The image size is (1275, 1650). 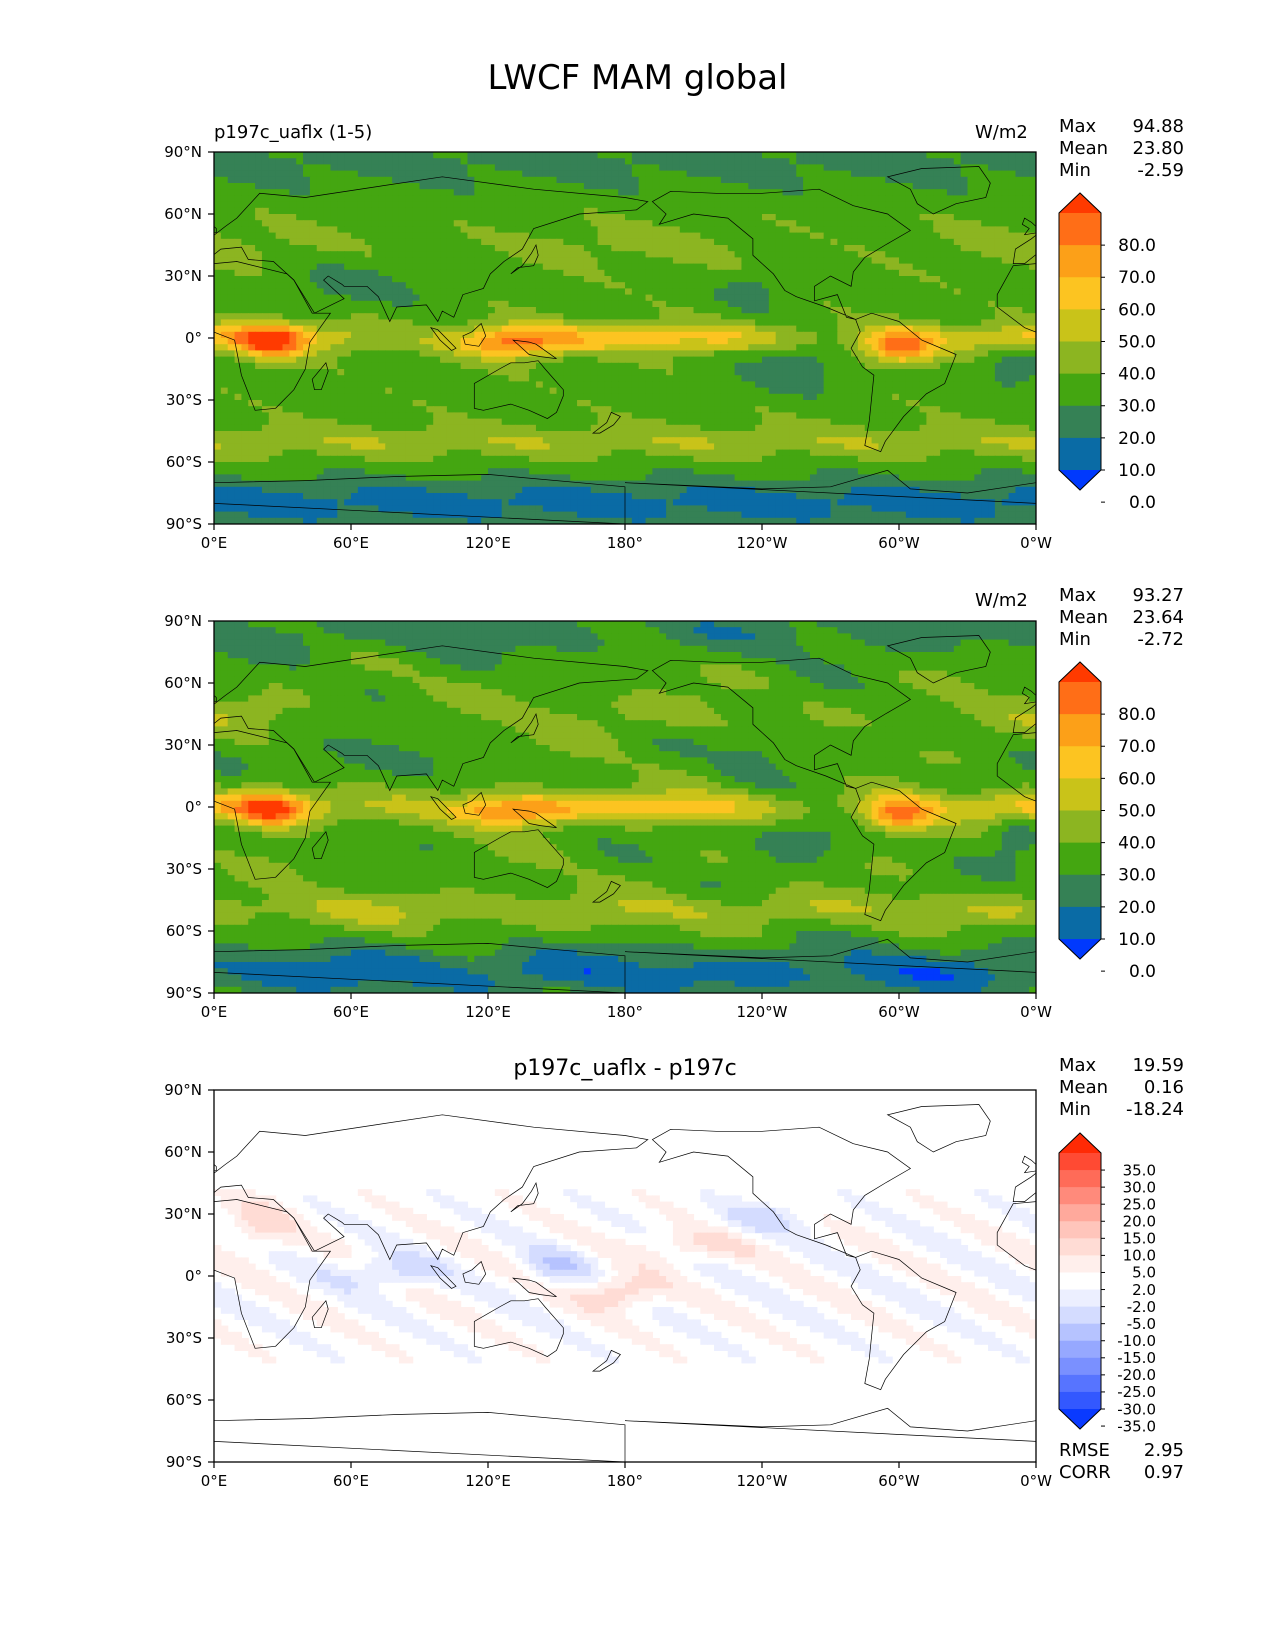 What do you see at coordinates (625, 1068) in the screenshot?
I see `panel-3-title: p197c_uaflx - p197c` at bounding box center [625, 1068].